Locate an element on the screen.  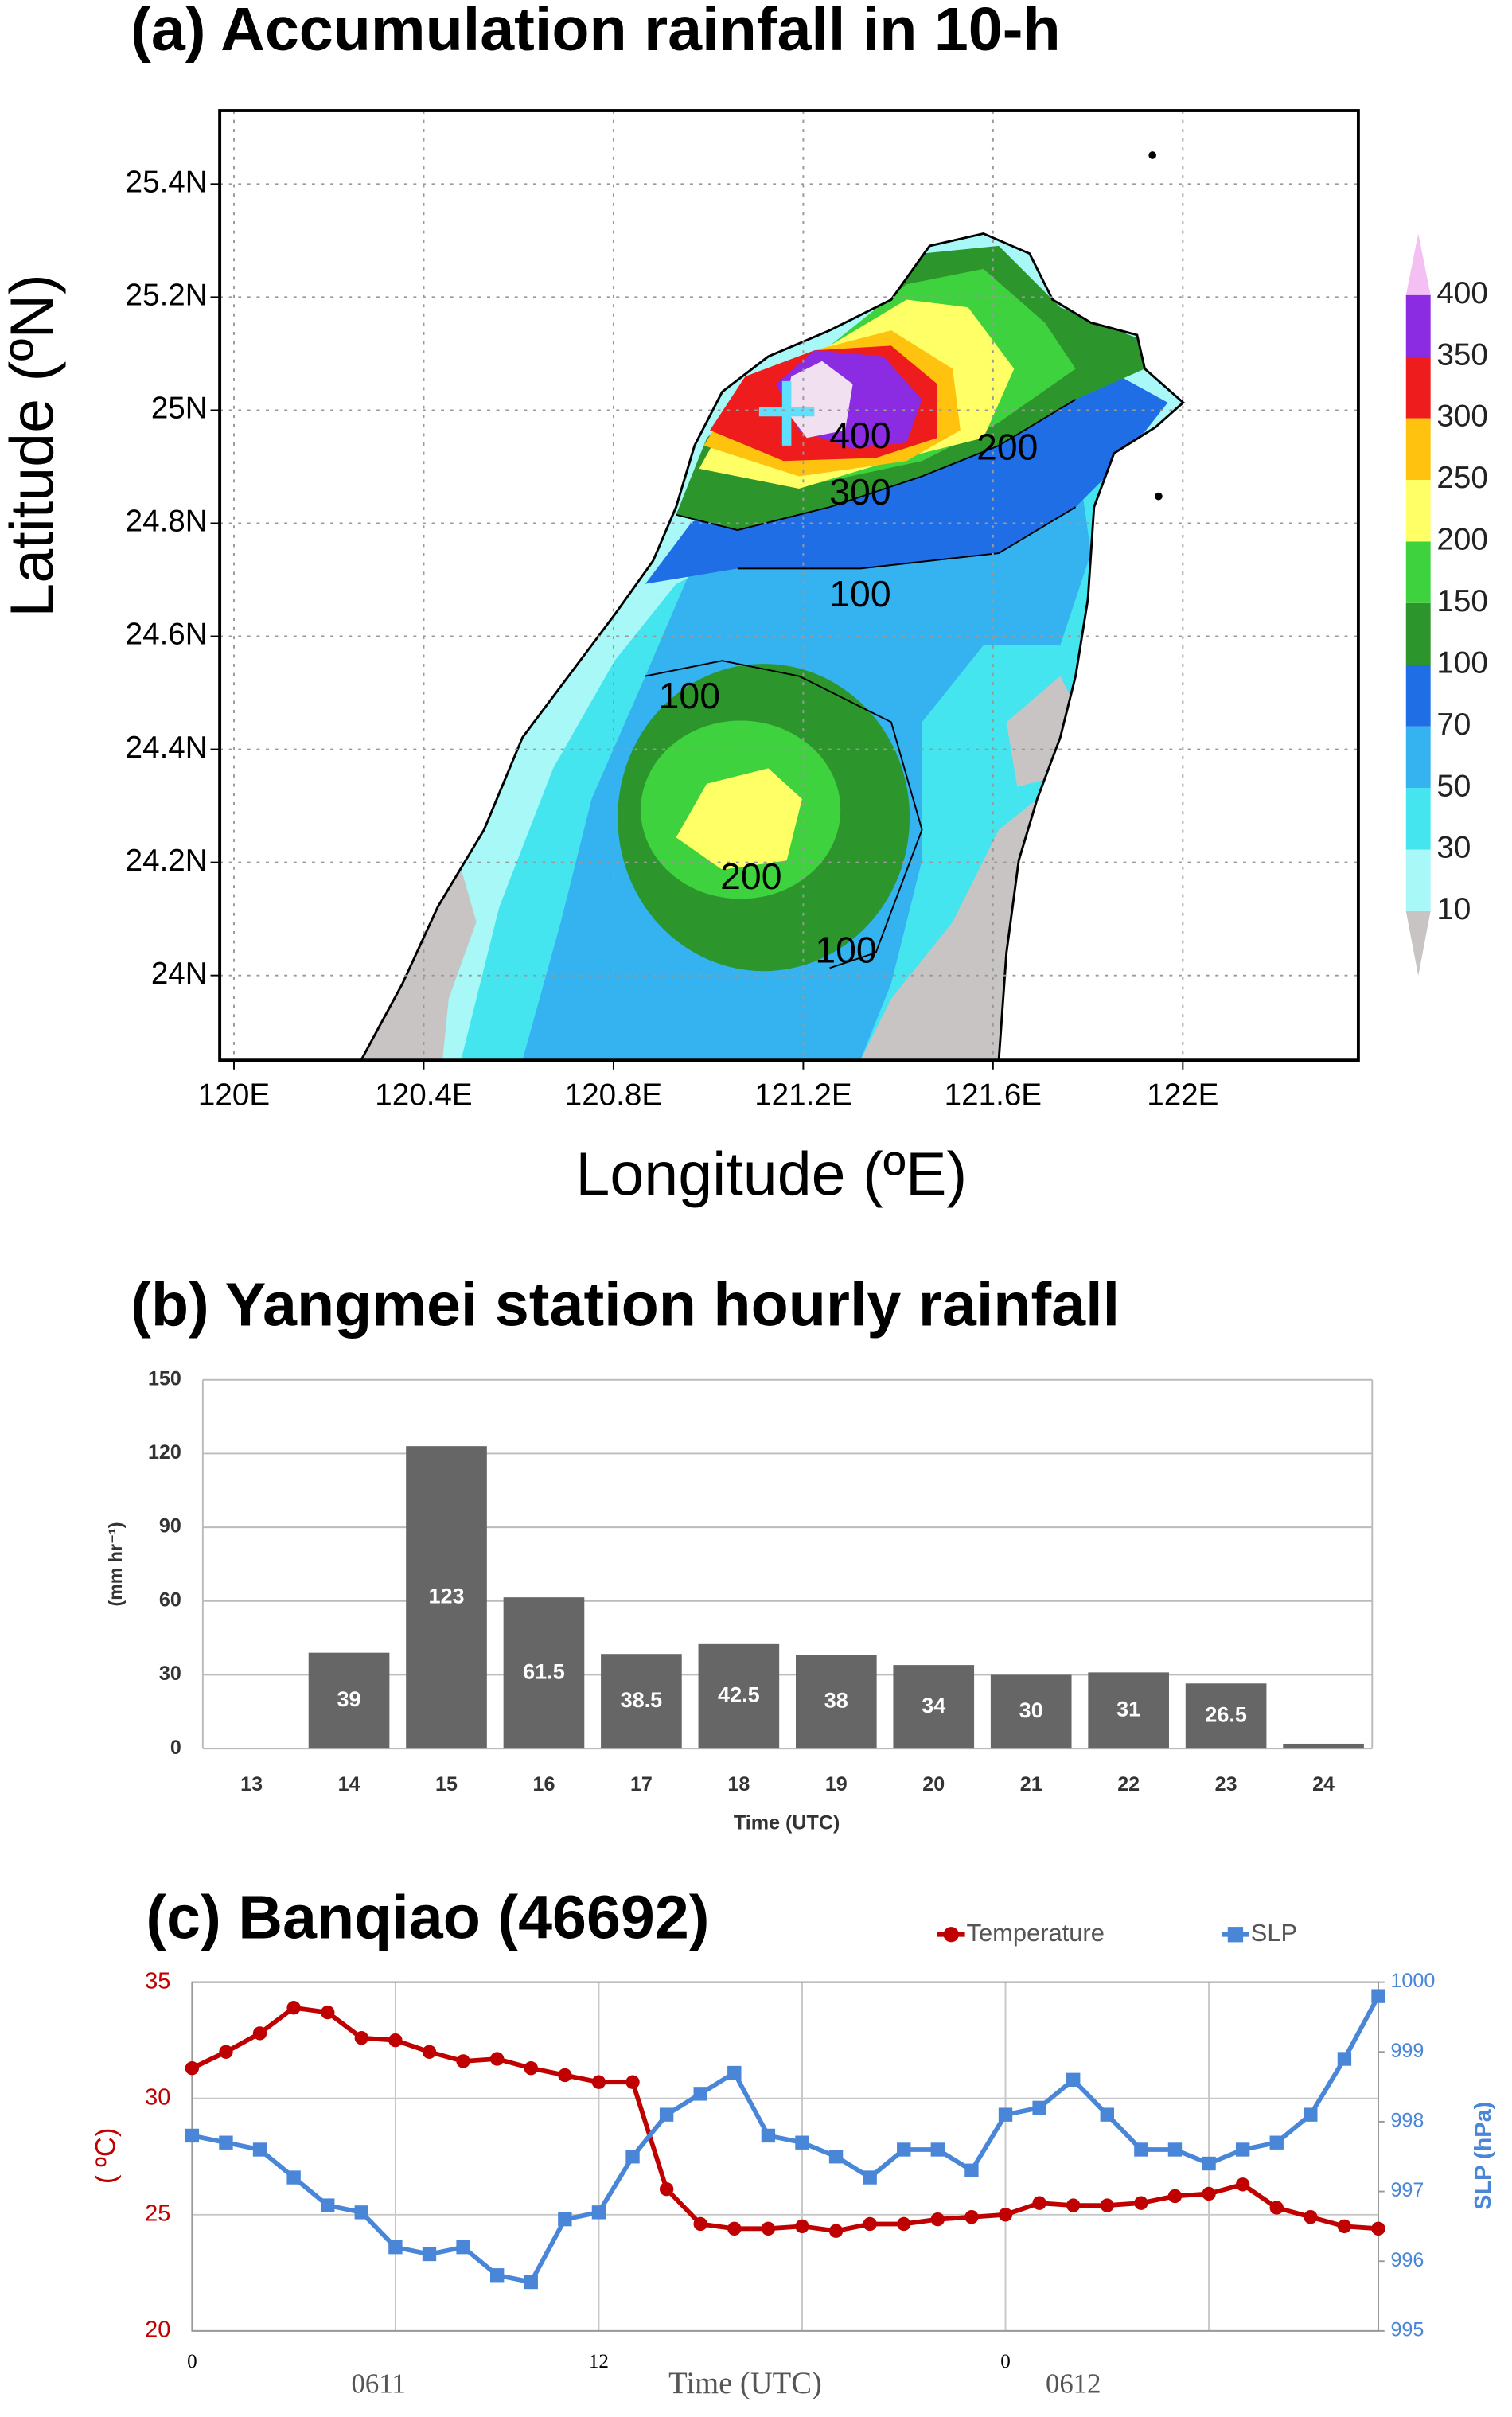
y2-tick-label: 998 is located at coordinates (1407, 2121).